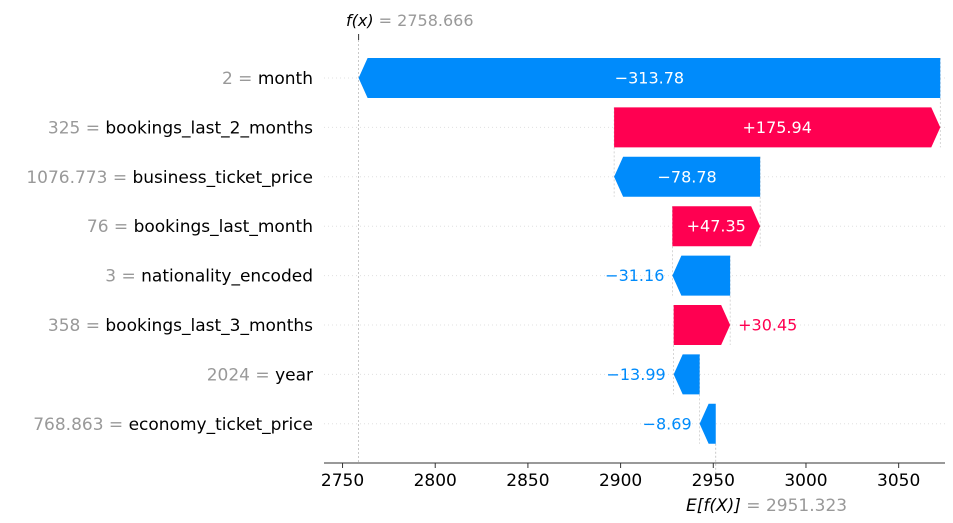  Describe the element at coordinates (898, 481) in the screenshot. I see `x-tick-label: 3050` at that location.